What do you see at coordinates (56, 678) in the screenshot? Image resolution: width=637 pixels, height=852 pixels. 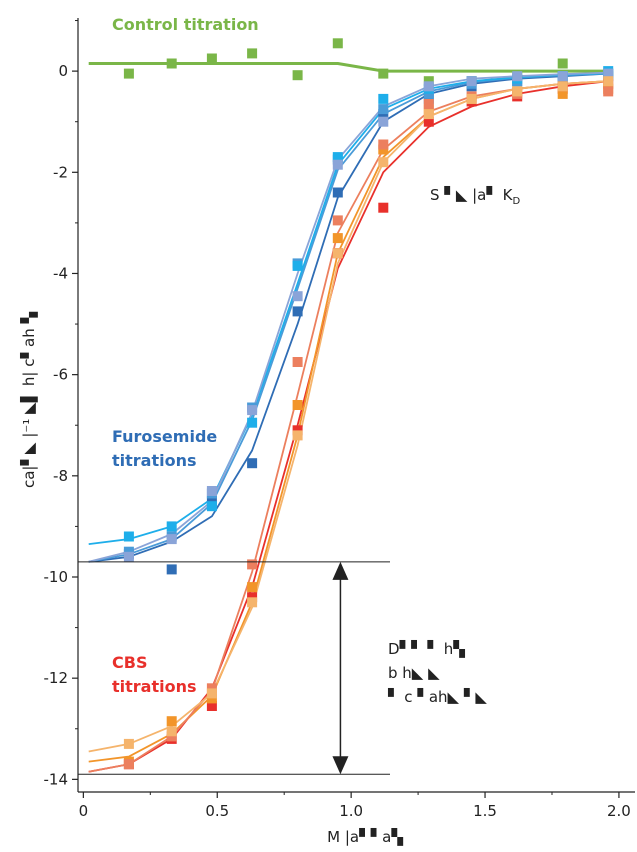 I see `y-tick-label: -12` at bounding box center [56, 678].